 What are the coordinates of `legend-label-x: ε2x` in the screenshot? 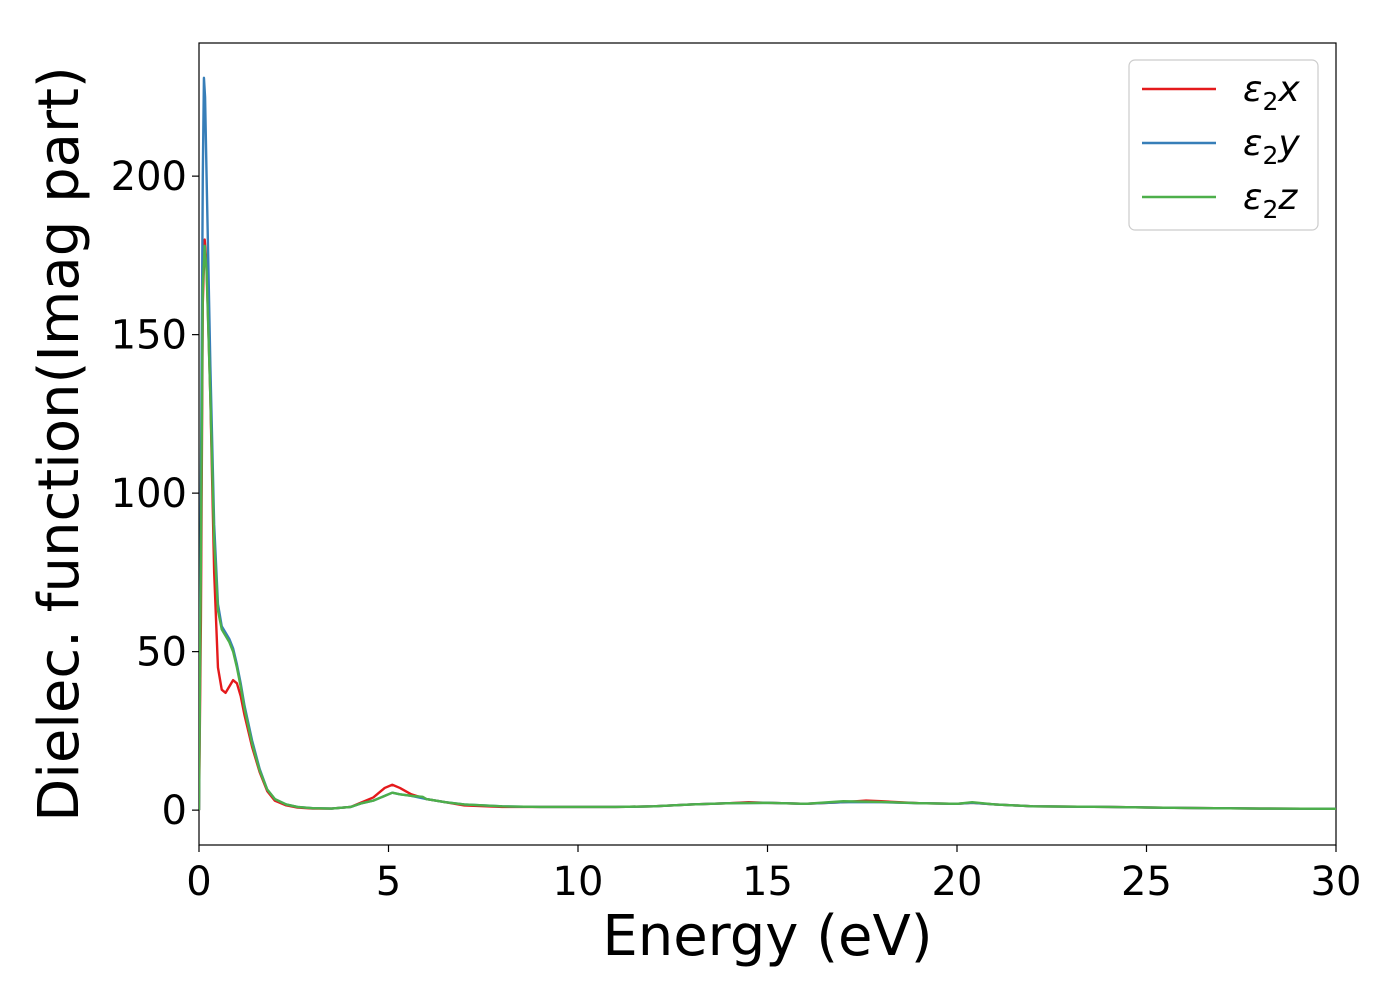 It's located at (1271, 92).